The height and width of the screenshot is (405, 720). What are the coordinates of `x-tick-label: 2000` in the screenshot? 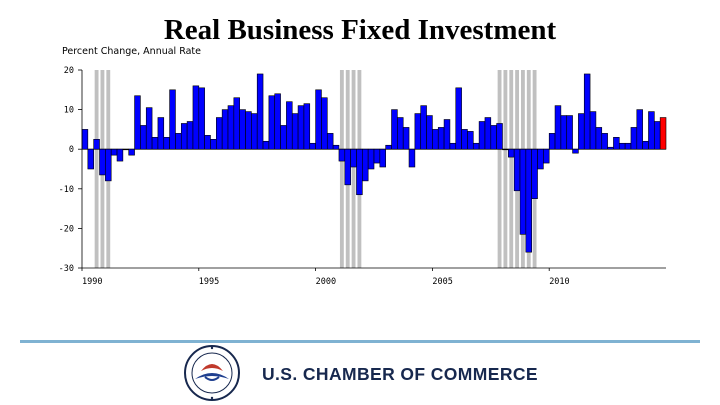 It's located at (326, 282).